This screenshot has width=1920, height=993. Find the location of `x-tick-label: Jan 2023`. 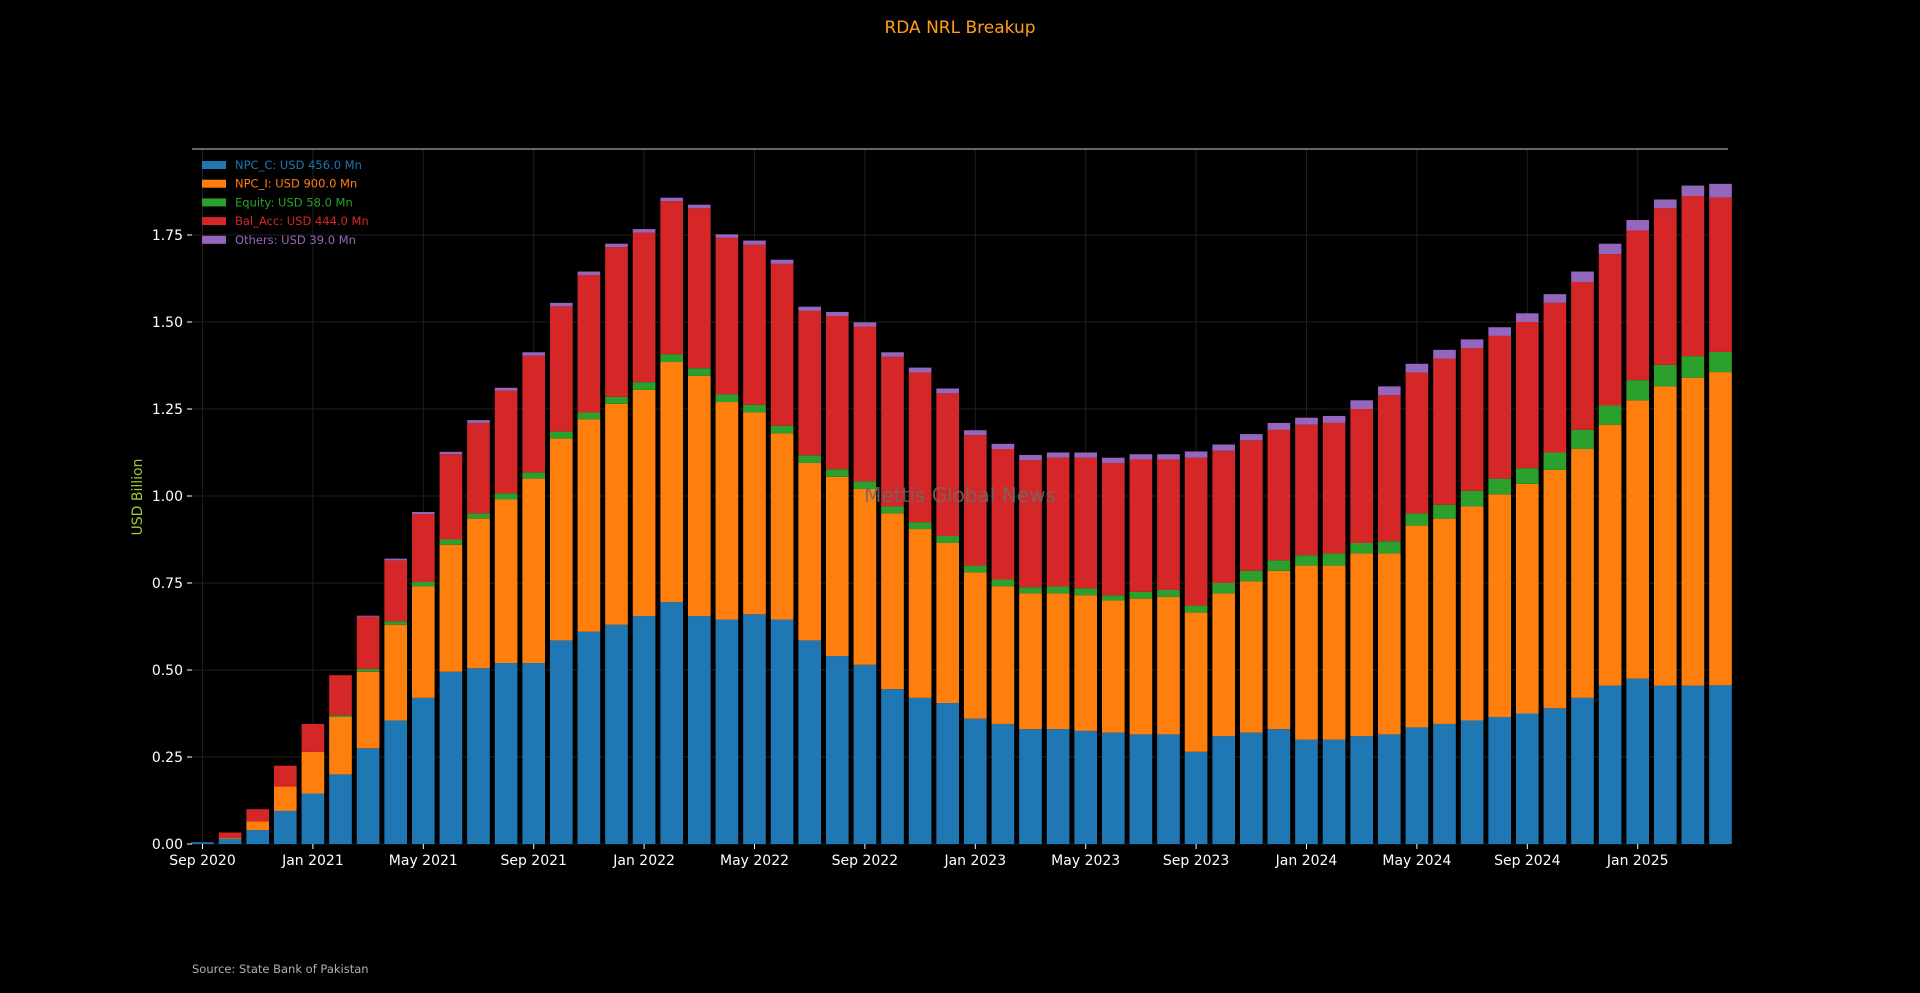

x-tick-label: Jan 2023 is located at coordinates (974, 861).